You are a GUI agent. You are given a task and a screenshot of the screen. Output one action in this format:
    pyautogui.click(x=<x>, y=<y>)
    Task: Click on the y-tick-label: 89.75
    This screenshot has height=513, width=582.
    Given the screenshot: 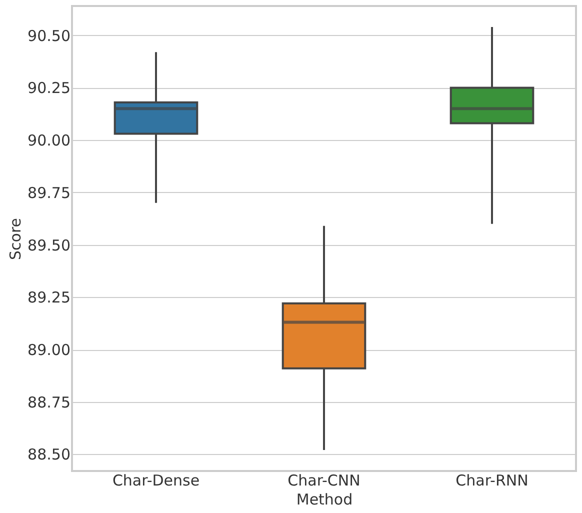 What is the action you would take?
    pyautogui.click(x=49, y=193)
    